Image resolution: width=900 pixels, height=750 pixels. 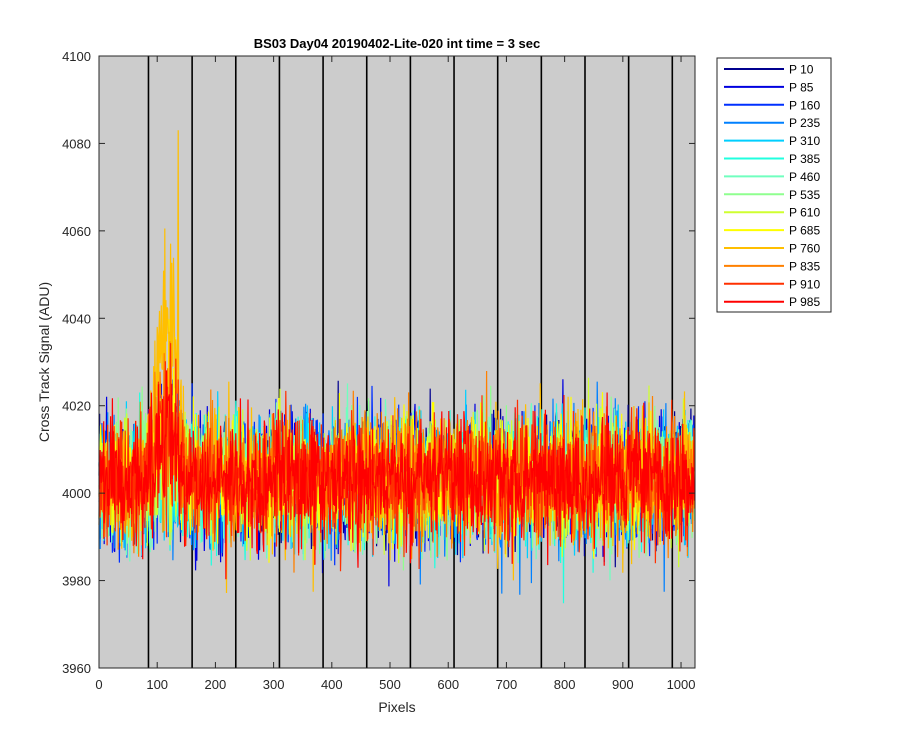 What do you see at coordinates (804, 231) in the screenshot?
I see `legend-label-p-685: P 685` at bounding box center [804, 231].